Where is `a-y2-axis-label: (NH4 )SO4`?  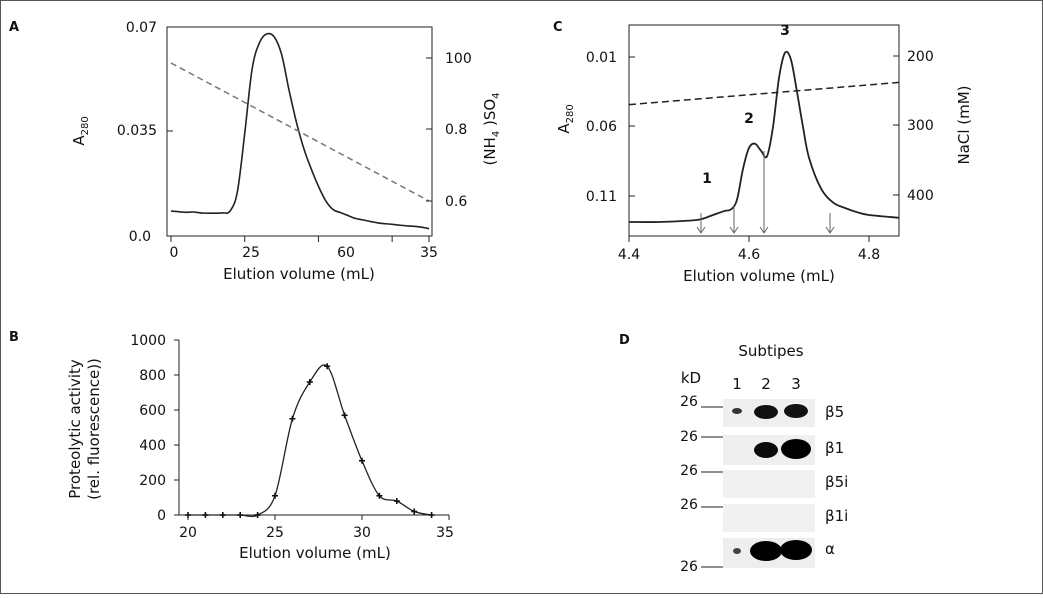
a-y2-axis-label: (NH4 )SO4 is located at coordinates (491, 128).